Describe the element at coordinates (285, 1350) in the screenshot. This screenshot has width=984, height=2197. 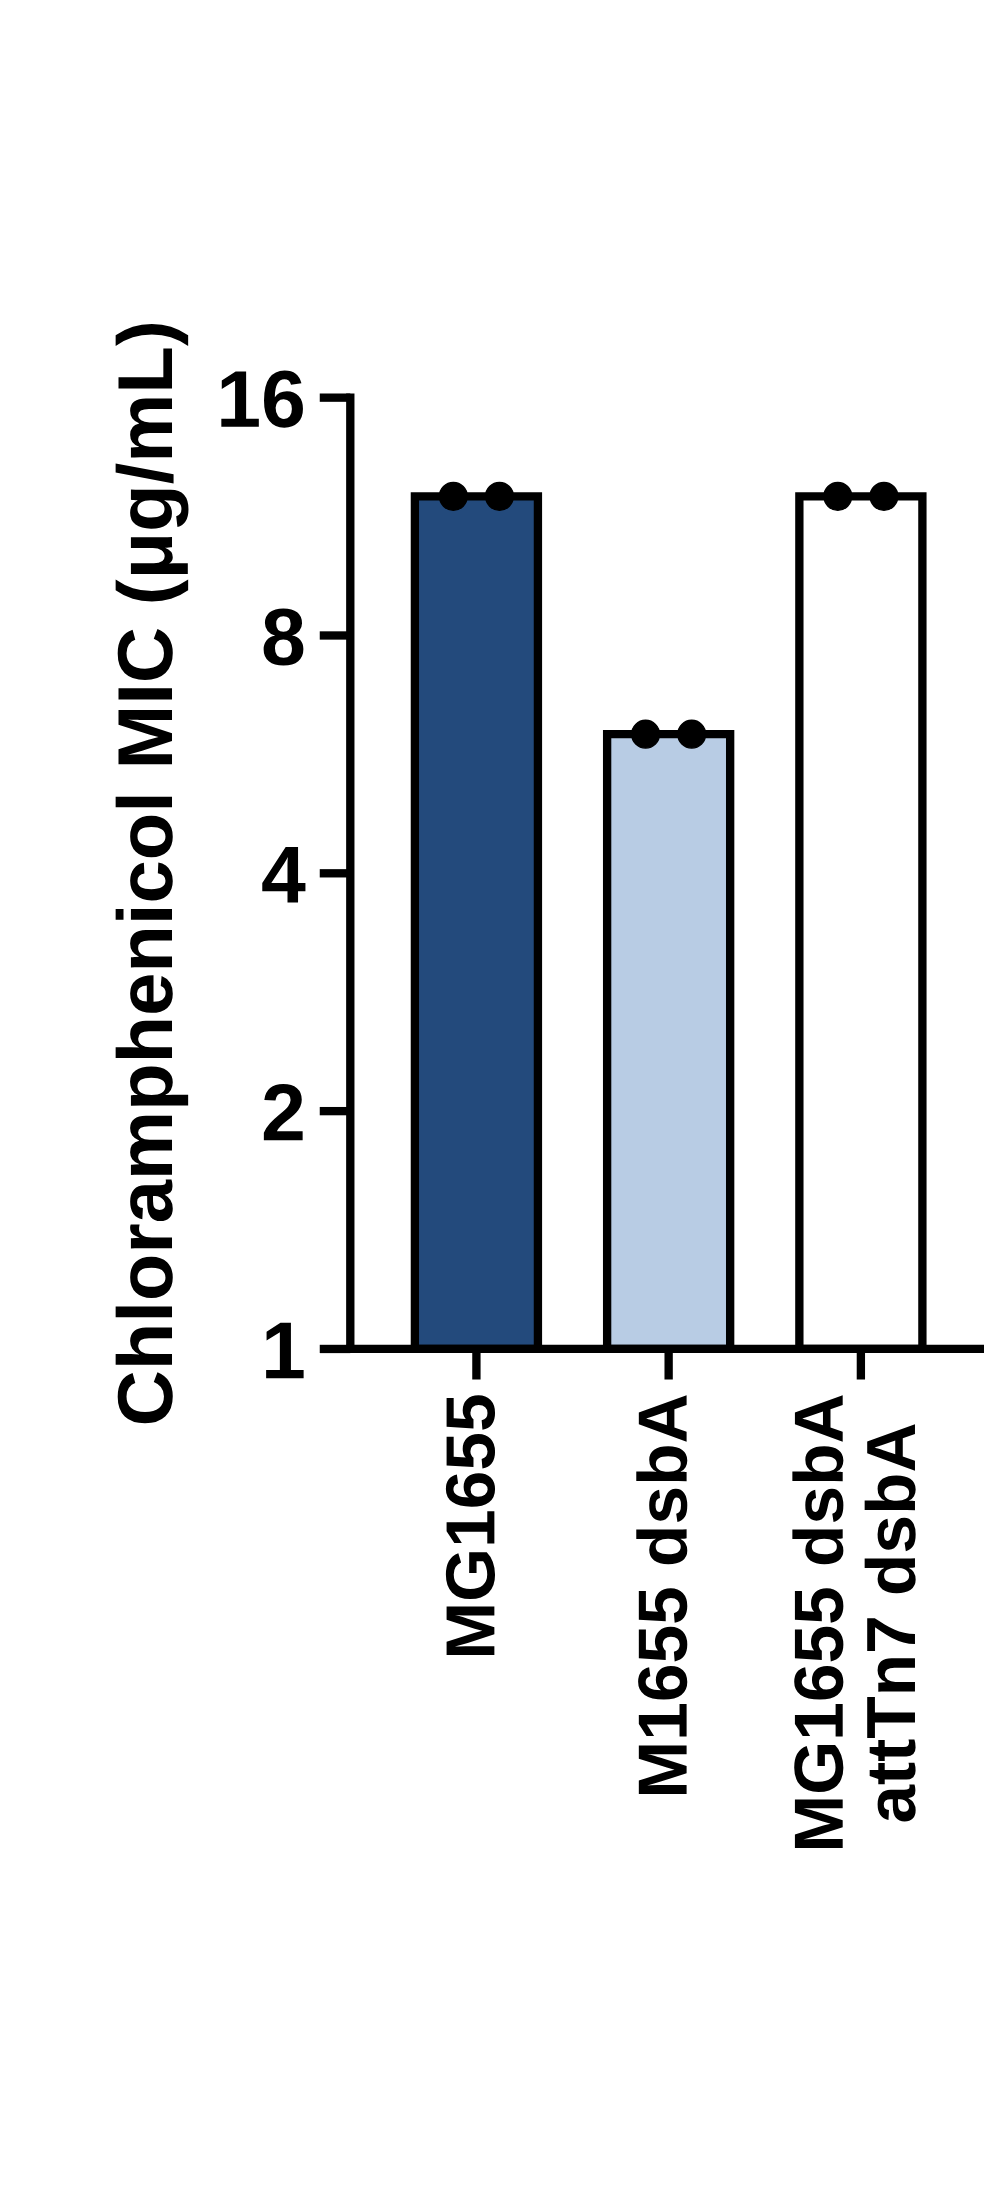
I see `y-tick-label: 1` at that location.